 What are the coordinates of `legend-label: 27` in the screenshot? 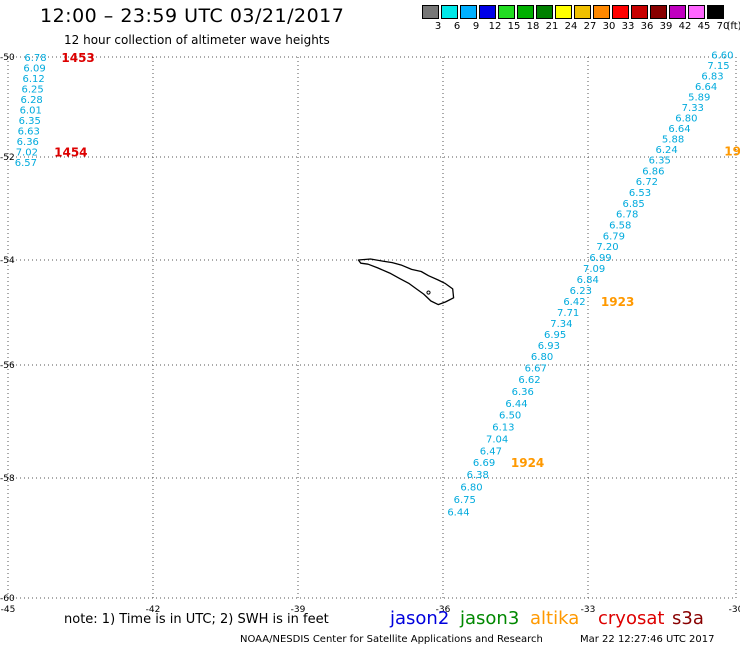 It's located at (590, 26).